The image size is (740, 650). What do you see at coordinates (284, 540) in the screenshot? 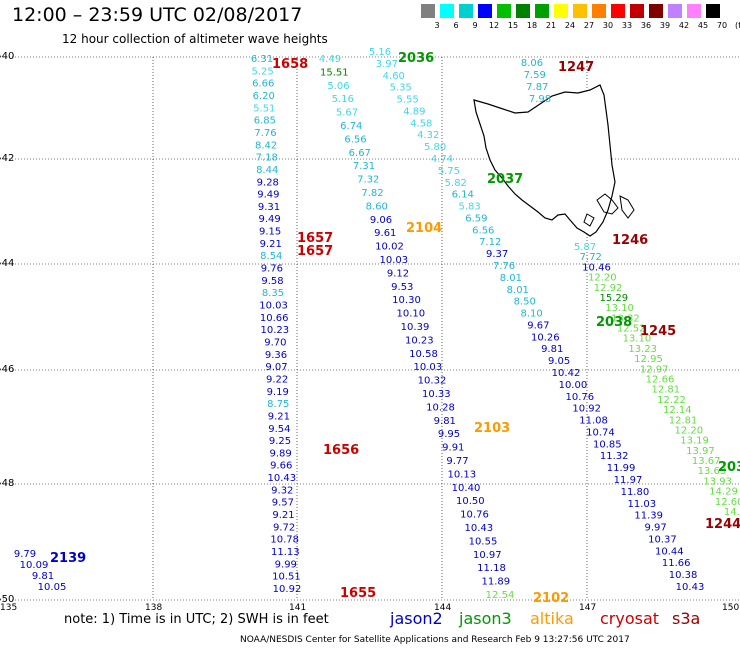
I see `swh-value: 10.78` at bounding box center [284, 540].